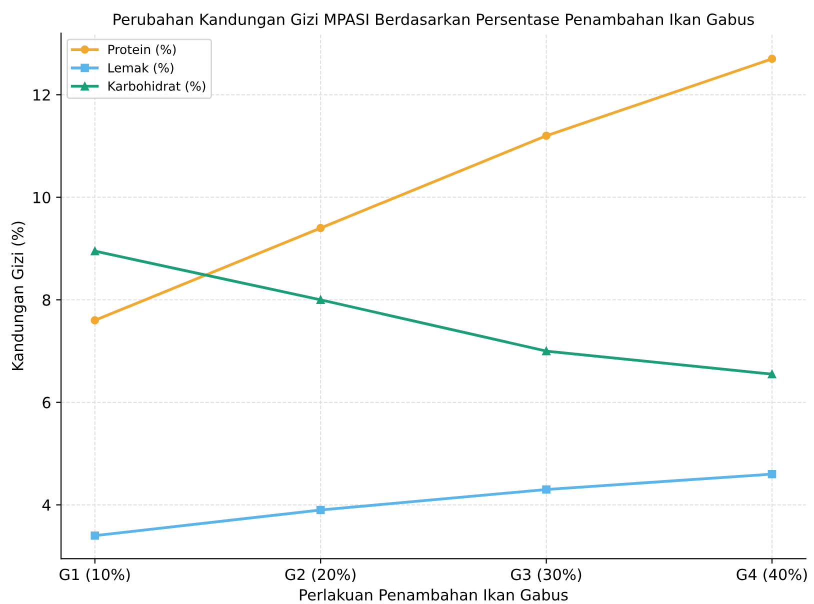 Image resolution: width=814 pixels, height=604 pixels. What do you see at coordinates (434, 20) in the screenshot?
I see `chart-title: Perubahan Kandungan Gizi MPASI Berdasarkan Persentase Penambahan Ikan Gabus` at bounding box center [434, 20].